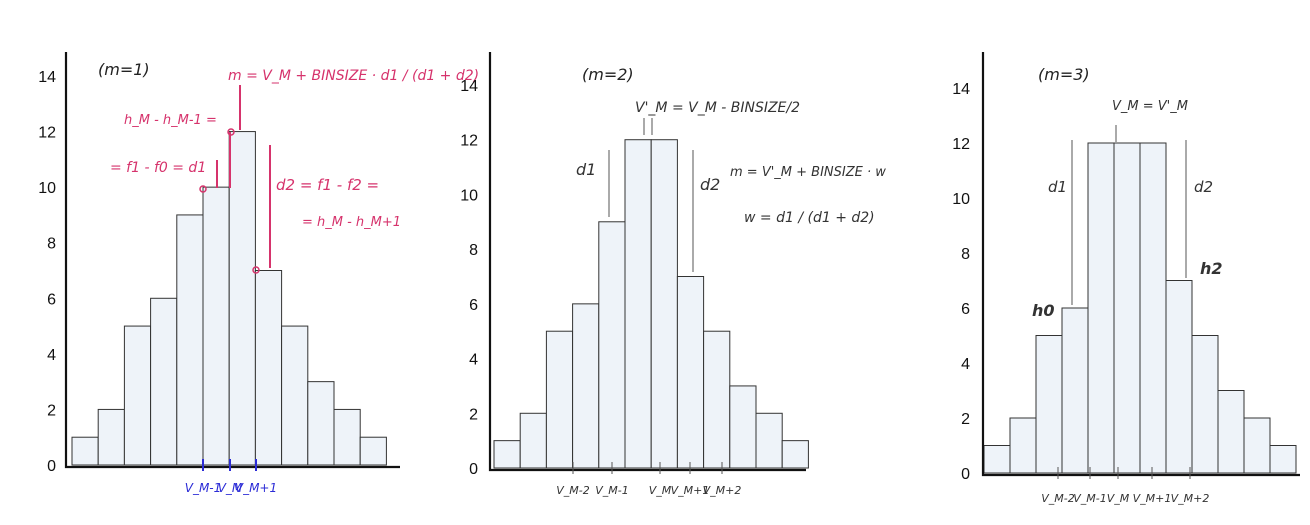  What do you see at coordinates (809, 218) in the screenshot?
I see `panel-2-formula2: w = d1 / (d1 + d2)` at bounding box center [809, 218].